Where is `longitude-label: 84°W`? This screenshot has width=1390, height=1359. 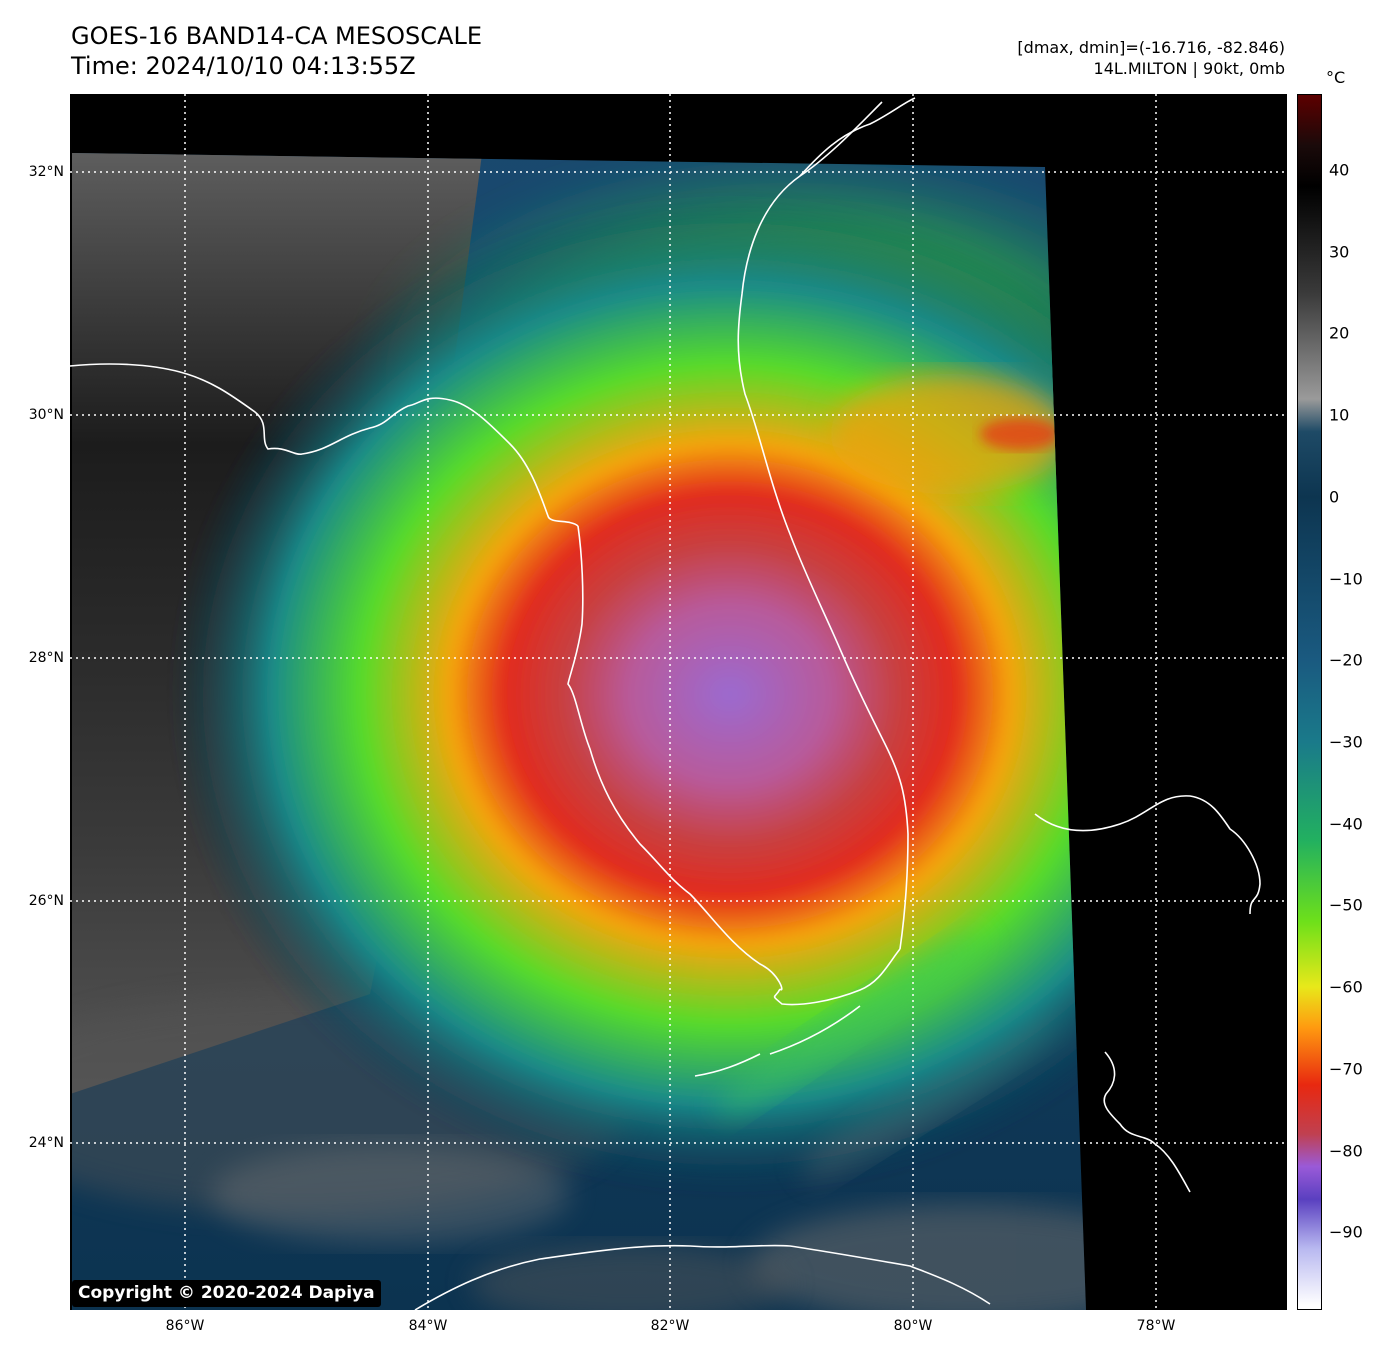 longitude-label: 84°W is located at coordinates (428, 1326).